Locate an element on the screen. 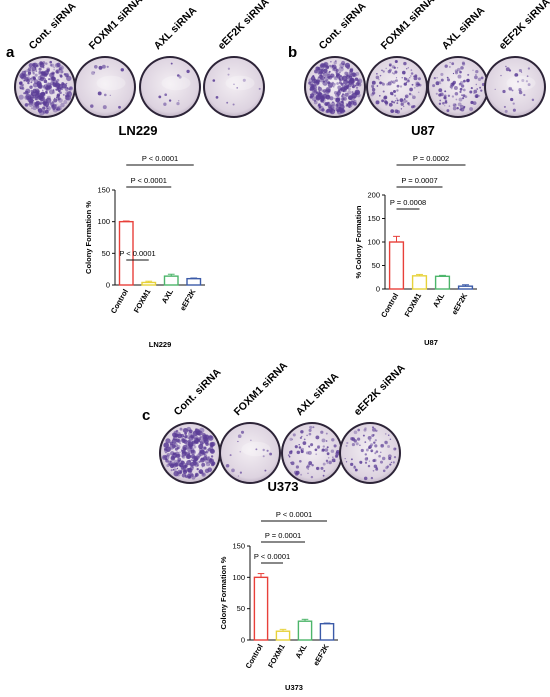 The image size is (550, 697). y-axis-label: Colony Formation % is located at coordinates (223, 592).